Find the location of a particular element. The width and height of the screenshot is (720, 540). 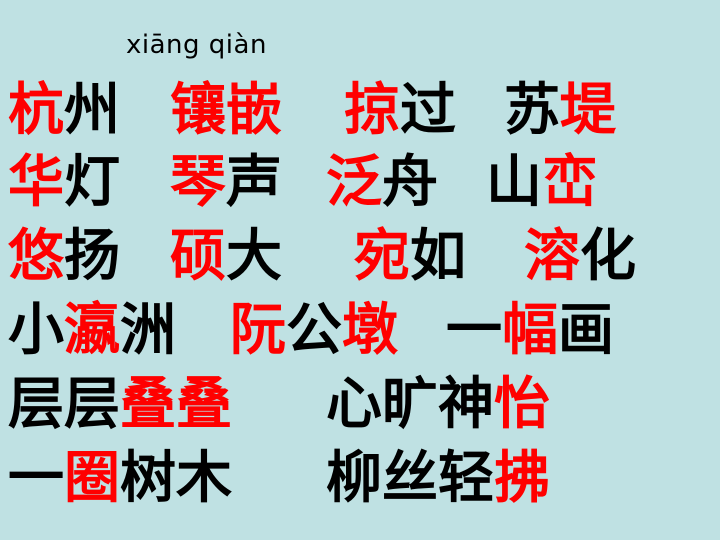

highlighted-character: 幅 is located at coordinates (530, 330).